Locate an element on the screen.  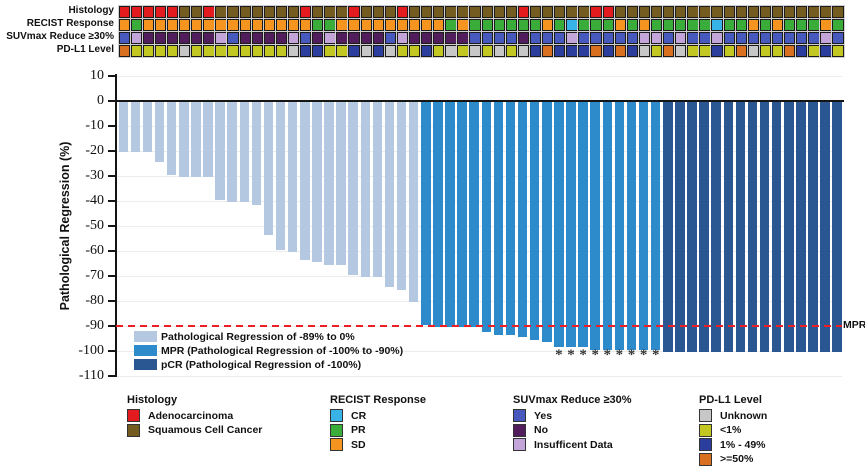
y-tick-label: -80 is located at coordinates (94, 300).